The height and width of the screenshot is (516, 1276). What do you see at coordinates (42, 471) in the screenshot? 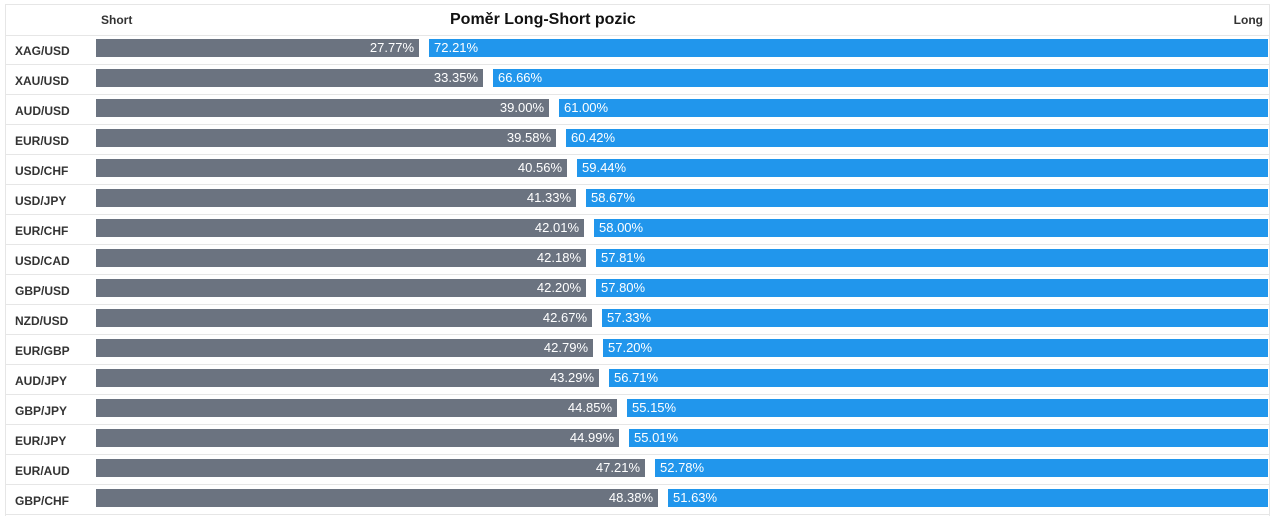
I see `category-label: EUR/AUD` at bounding box center [42, 471].